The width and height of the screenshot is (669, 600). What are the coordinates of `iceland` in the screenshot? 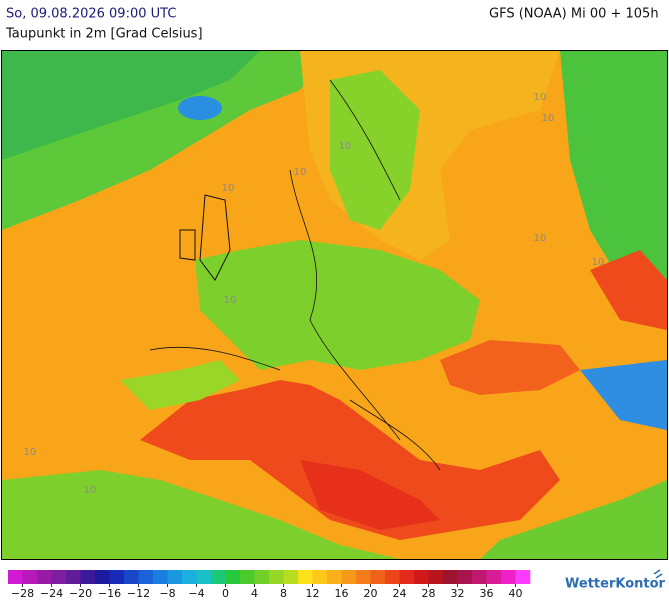 It's located at (200, 108).